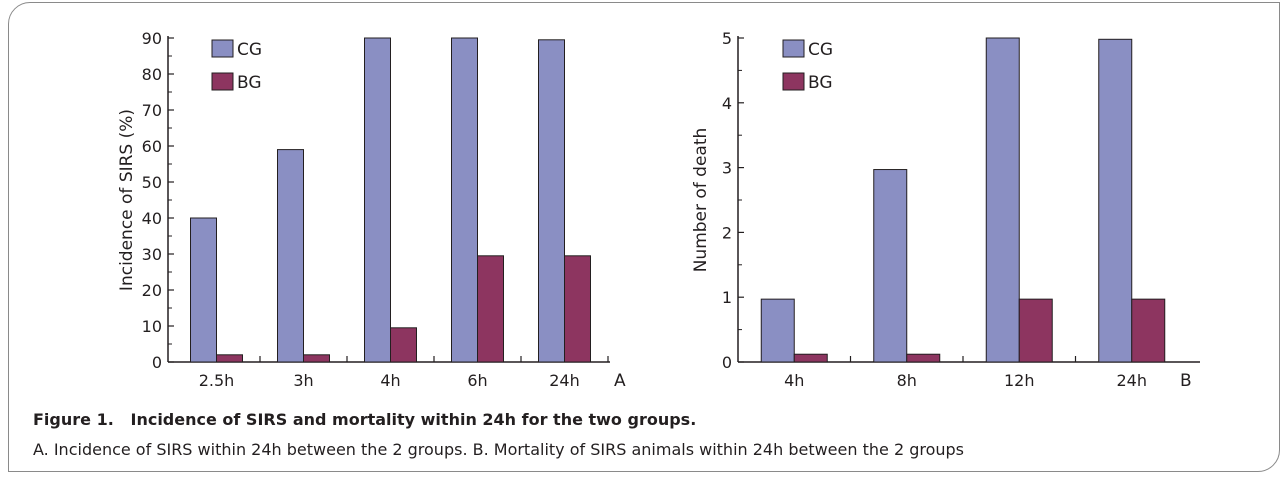 The image size is (1287, 479). Describe the element at coordinates (727, 103) in the screenshot. I see `y-tick-label: 4` at that location.